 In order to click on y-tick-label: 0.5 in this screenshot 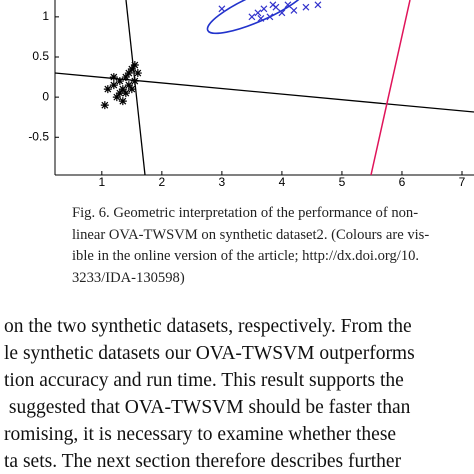, I will do `click(40, 56)`.